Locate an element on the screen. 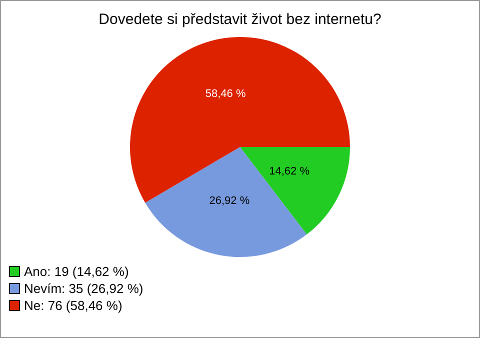 The image size is (480, 338). legend-label: Ano: 19 (14,62 %) is located at coordinates (76, 271).